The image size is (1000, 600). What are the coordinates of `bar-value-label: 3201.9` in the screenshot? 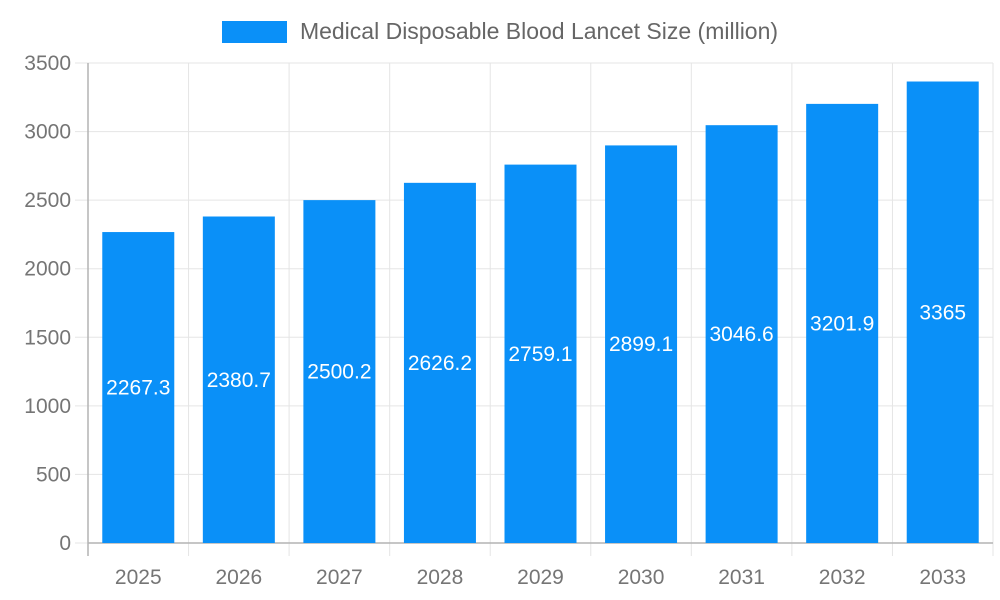 It's located at (842, 323).